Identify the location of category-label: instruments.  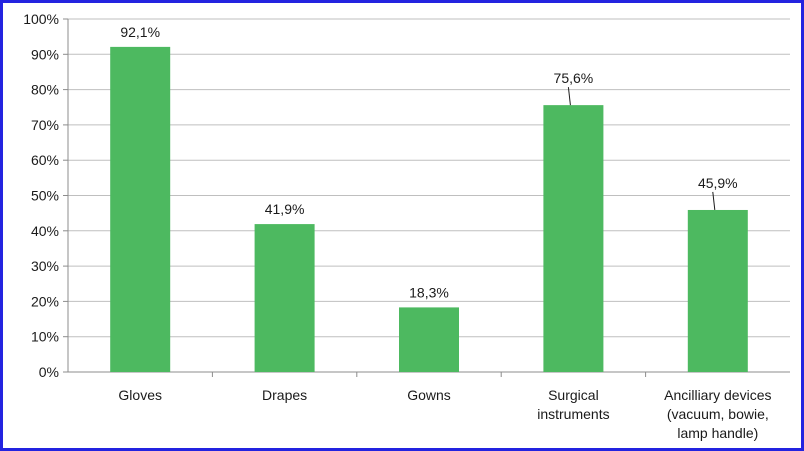
(573, 414).